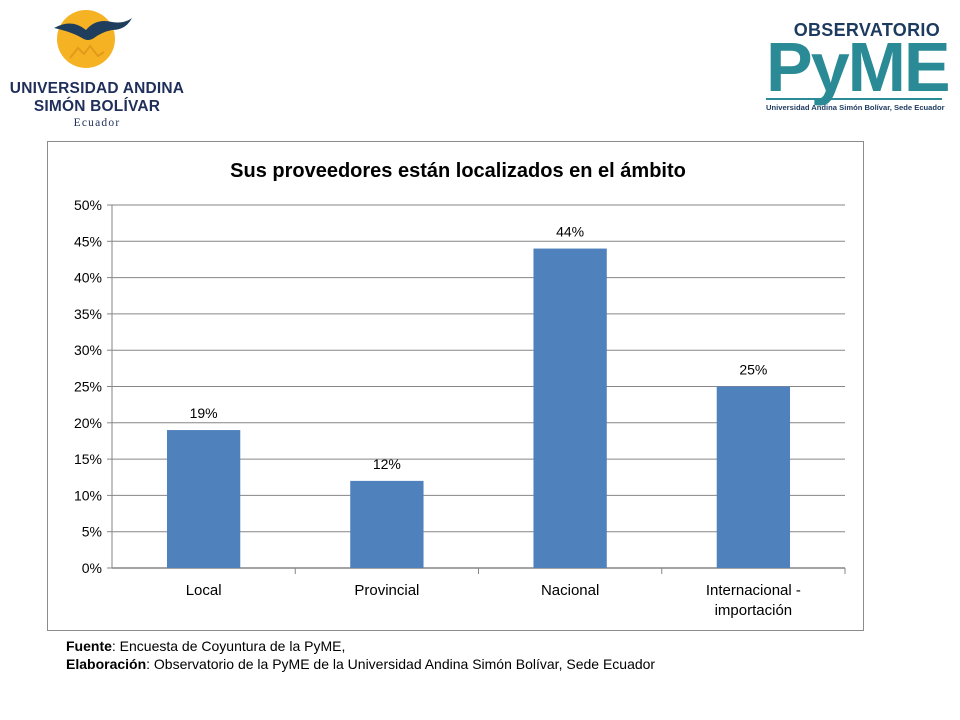 The width and height of the screenshot is (960, 720). I want to click on university-name-line2: SIMÓN BOLÍVAR, so click(97, 106).